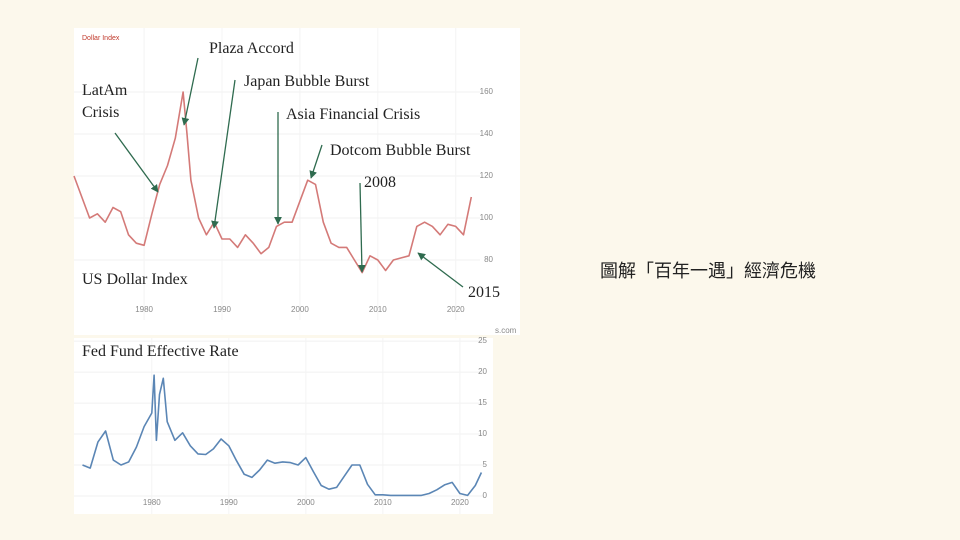 This screenshot has width=960, height=540. I want to click on annotation: Dotcom Bubble Burst, so click(400, 150).